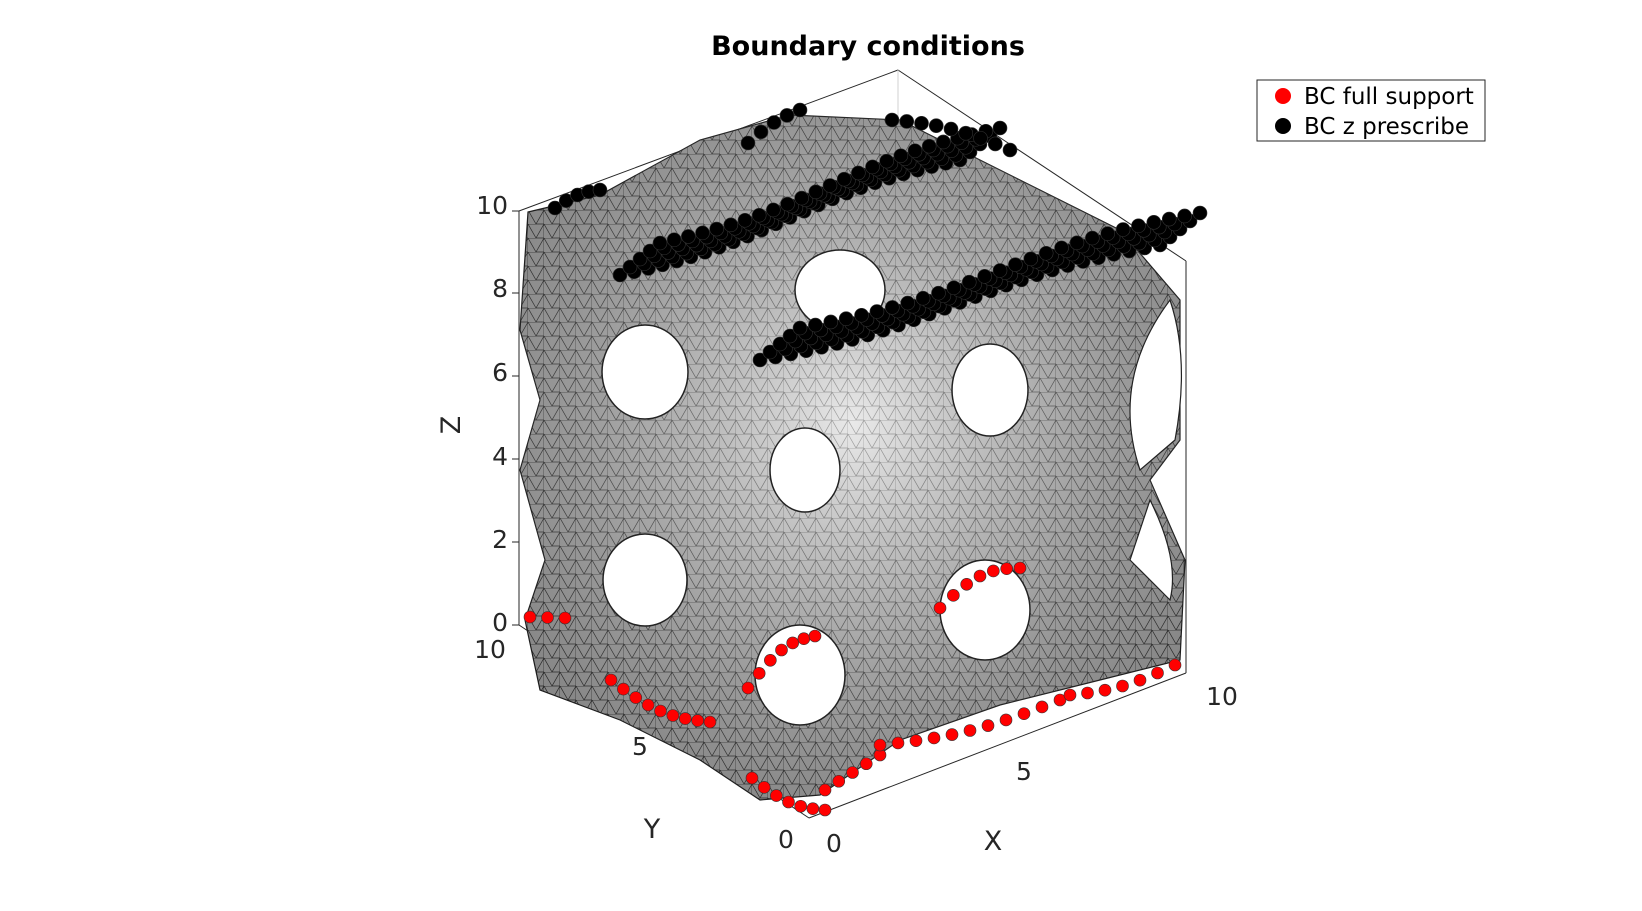 This screenshot has width=1642, height=911. Describe the element at coordinates (500, 539) in the screenshot. I see `z-tick-label: 2` at that location.